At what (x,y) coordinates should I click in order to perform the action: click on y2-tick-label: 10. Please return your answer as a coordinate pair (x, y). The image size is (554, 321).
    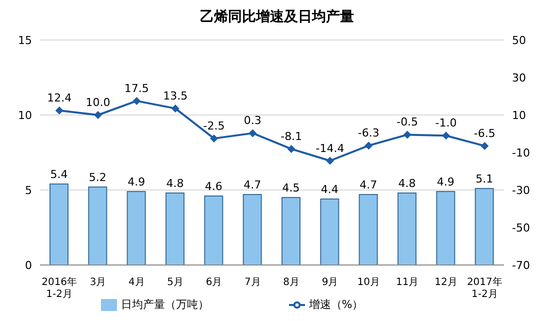
    Looking at the image, I should click on (519, 115).